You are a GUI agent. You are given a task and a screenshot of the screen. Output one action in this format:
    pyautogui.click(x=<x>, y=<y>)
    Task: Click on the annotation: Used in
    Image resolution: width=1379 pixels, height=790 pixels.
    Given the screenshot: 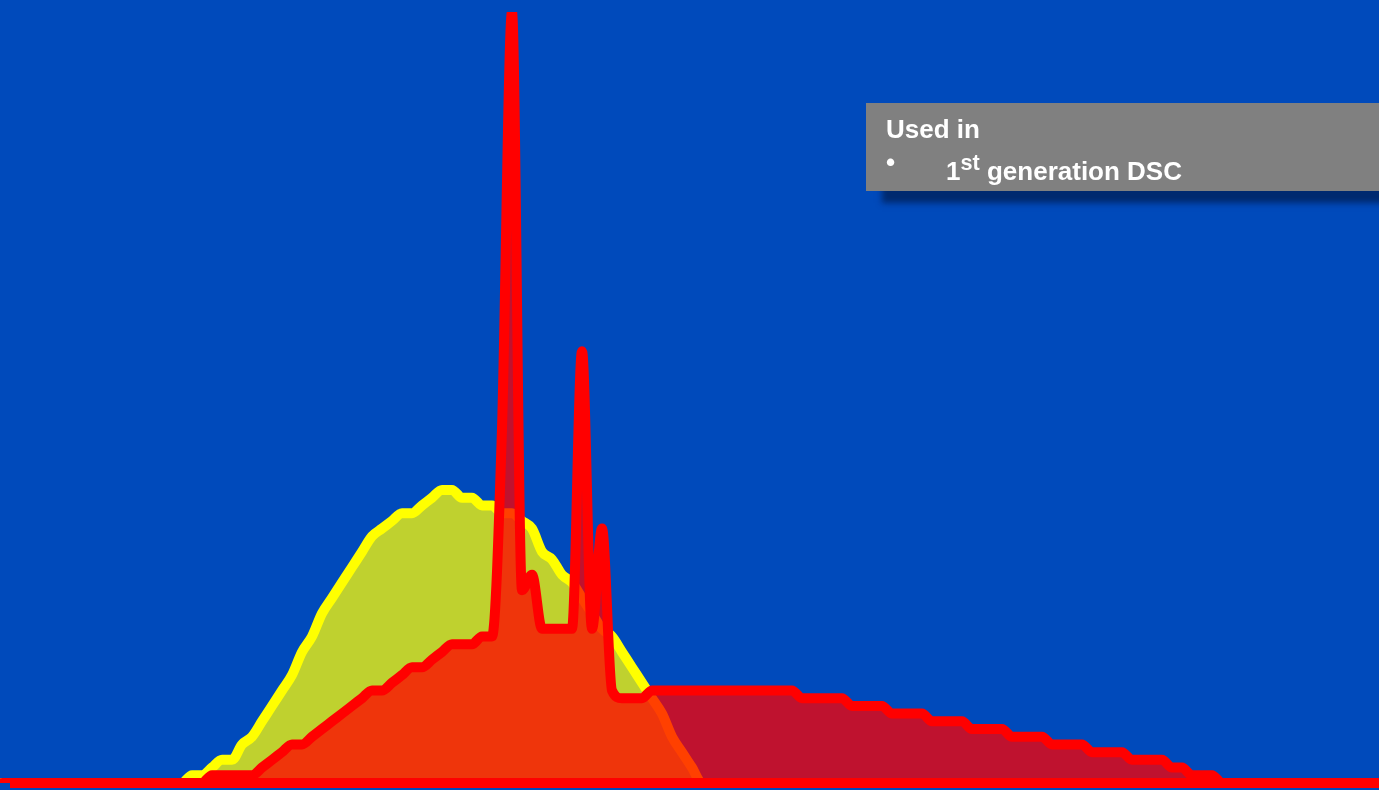 What is the action you would take?
    pyautogui.click(x=933, y=129)
    